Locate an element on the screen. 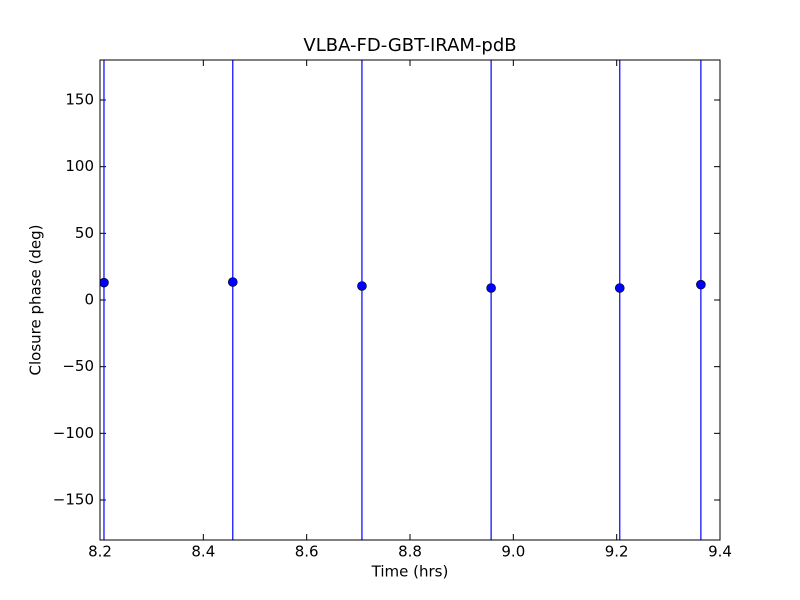 This screenshot has height=600, width=800. y-tick-label: 150 is located at coordinates (79, 100).